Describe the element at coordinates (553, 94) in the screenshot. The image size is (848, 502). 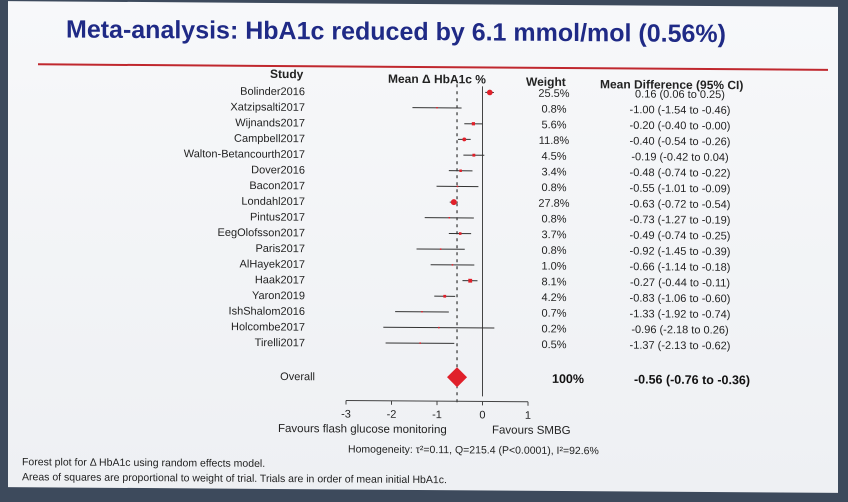
I see `study-weight: 25.5%` at that location.